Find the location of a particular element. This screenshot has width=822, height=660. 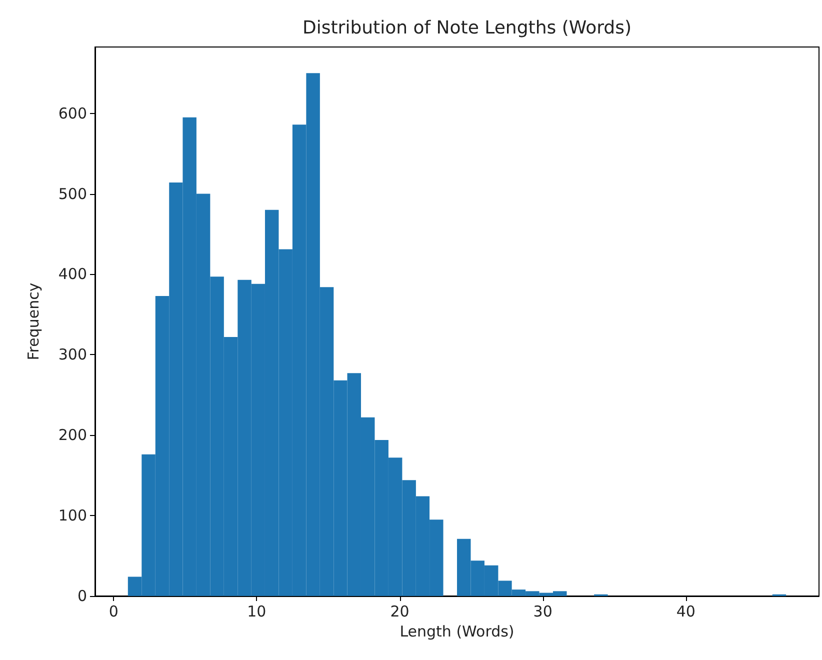

x-tick-label: 0 is located at coordinates (113, 611).